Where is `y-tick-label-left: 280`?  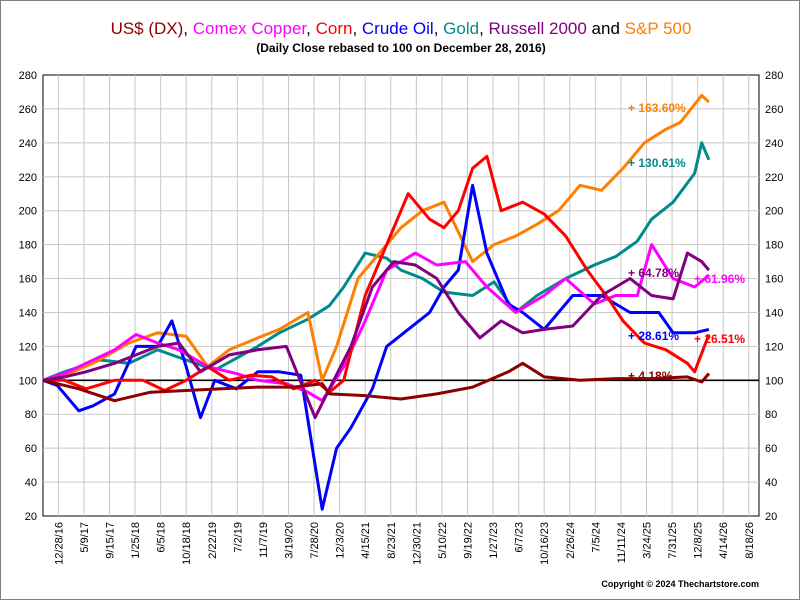 y-tick-label-left: 280 is located at coordinates (28, 76).